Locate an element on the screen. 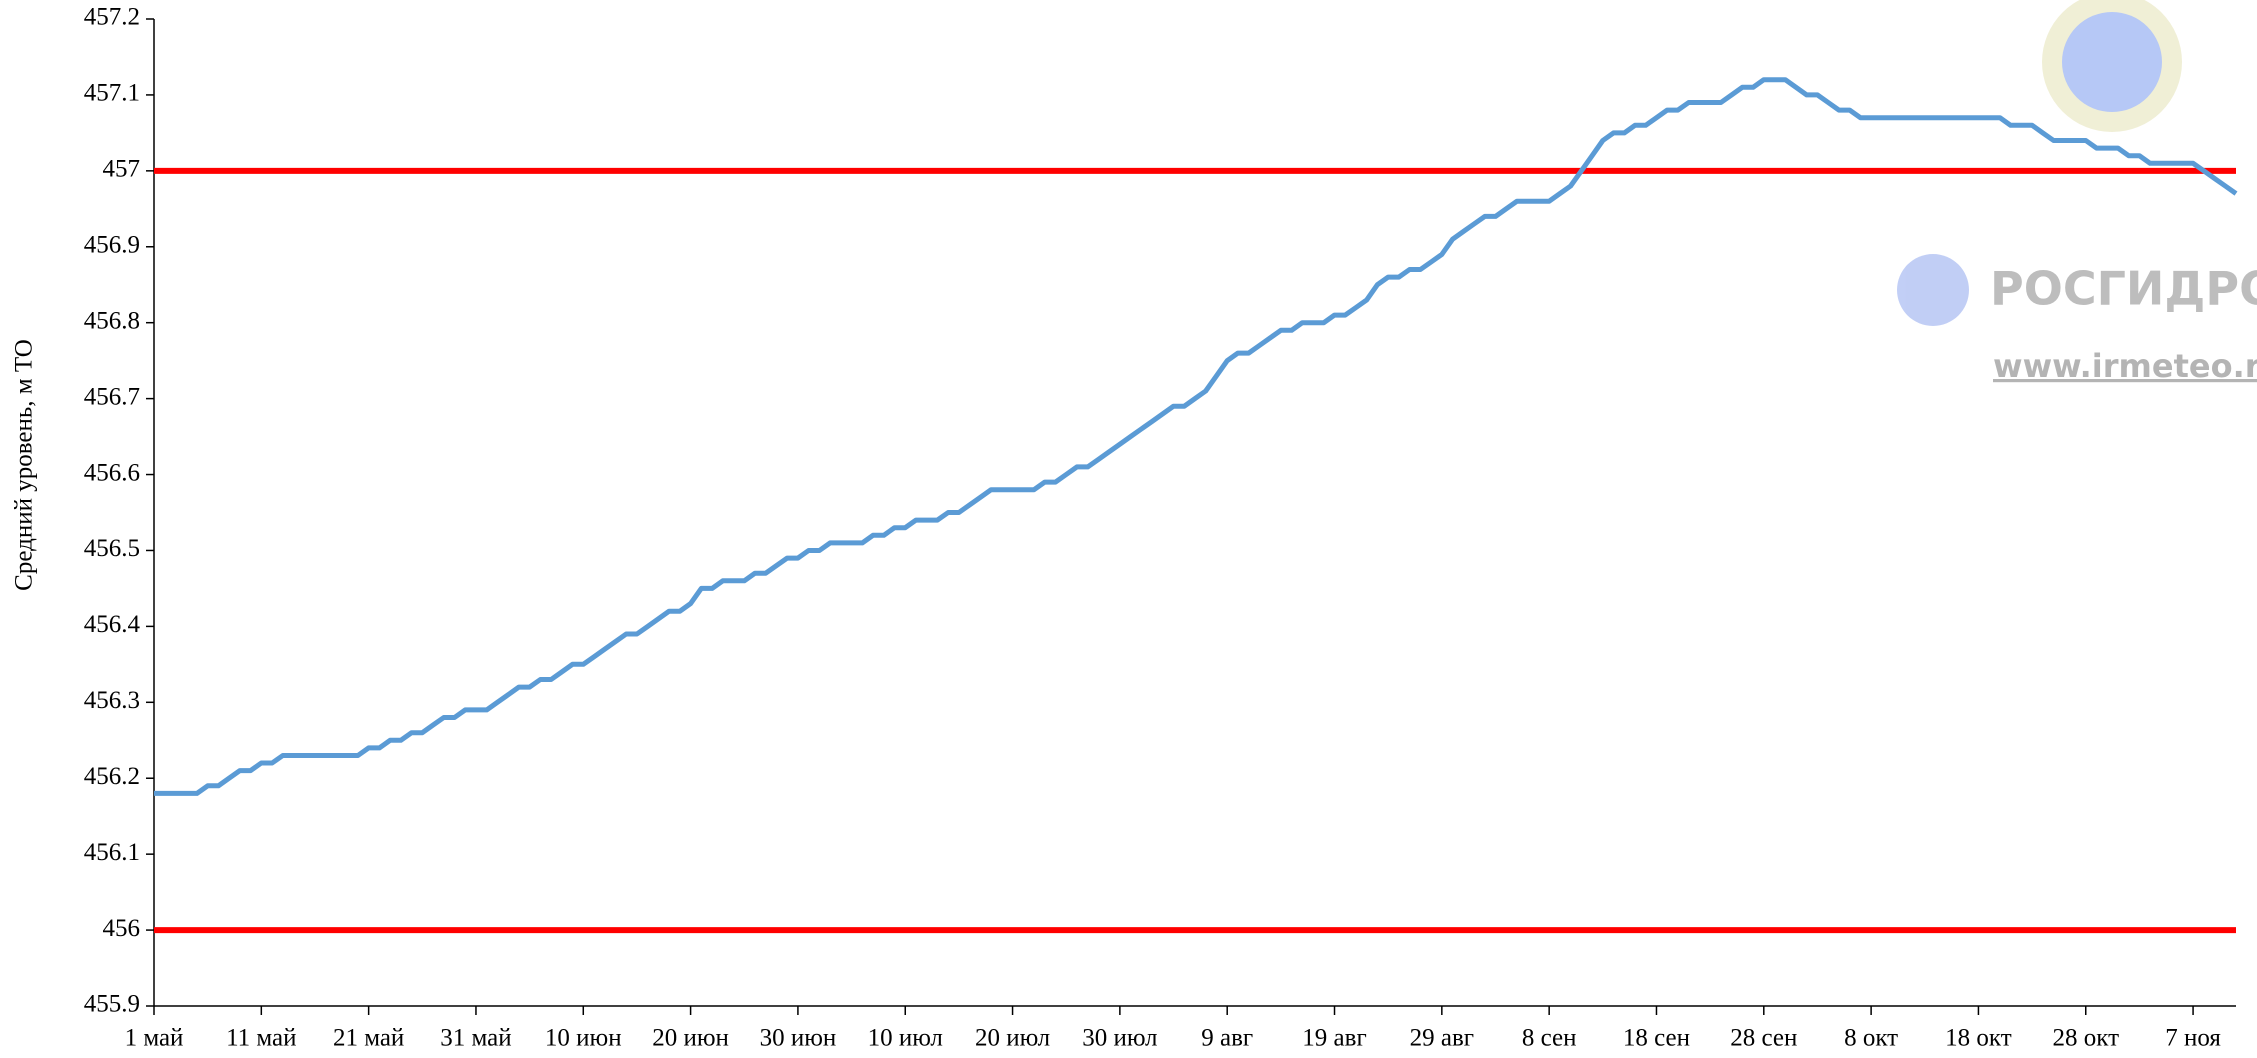 This screenshot has height=1058, width=2257. y-tick-label: 456.9 is located at coordinates (112, 245).